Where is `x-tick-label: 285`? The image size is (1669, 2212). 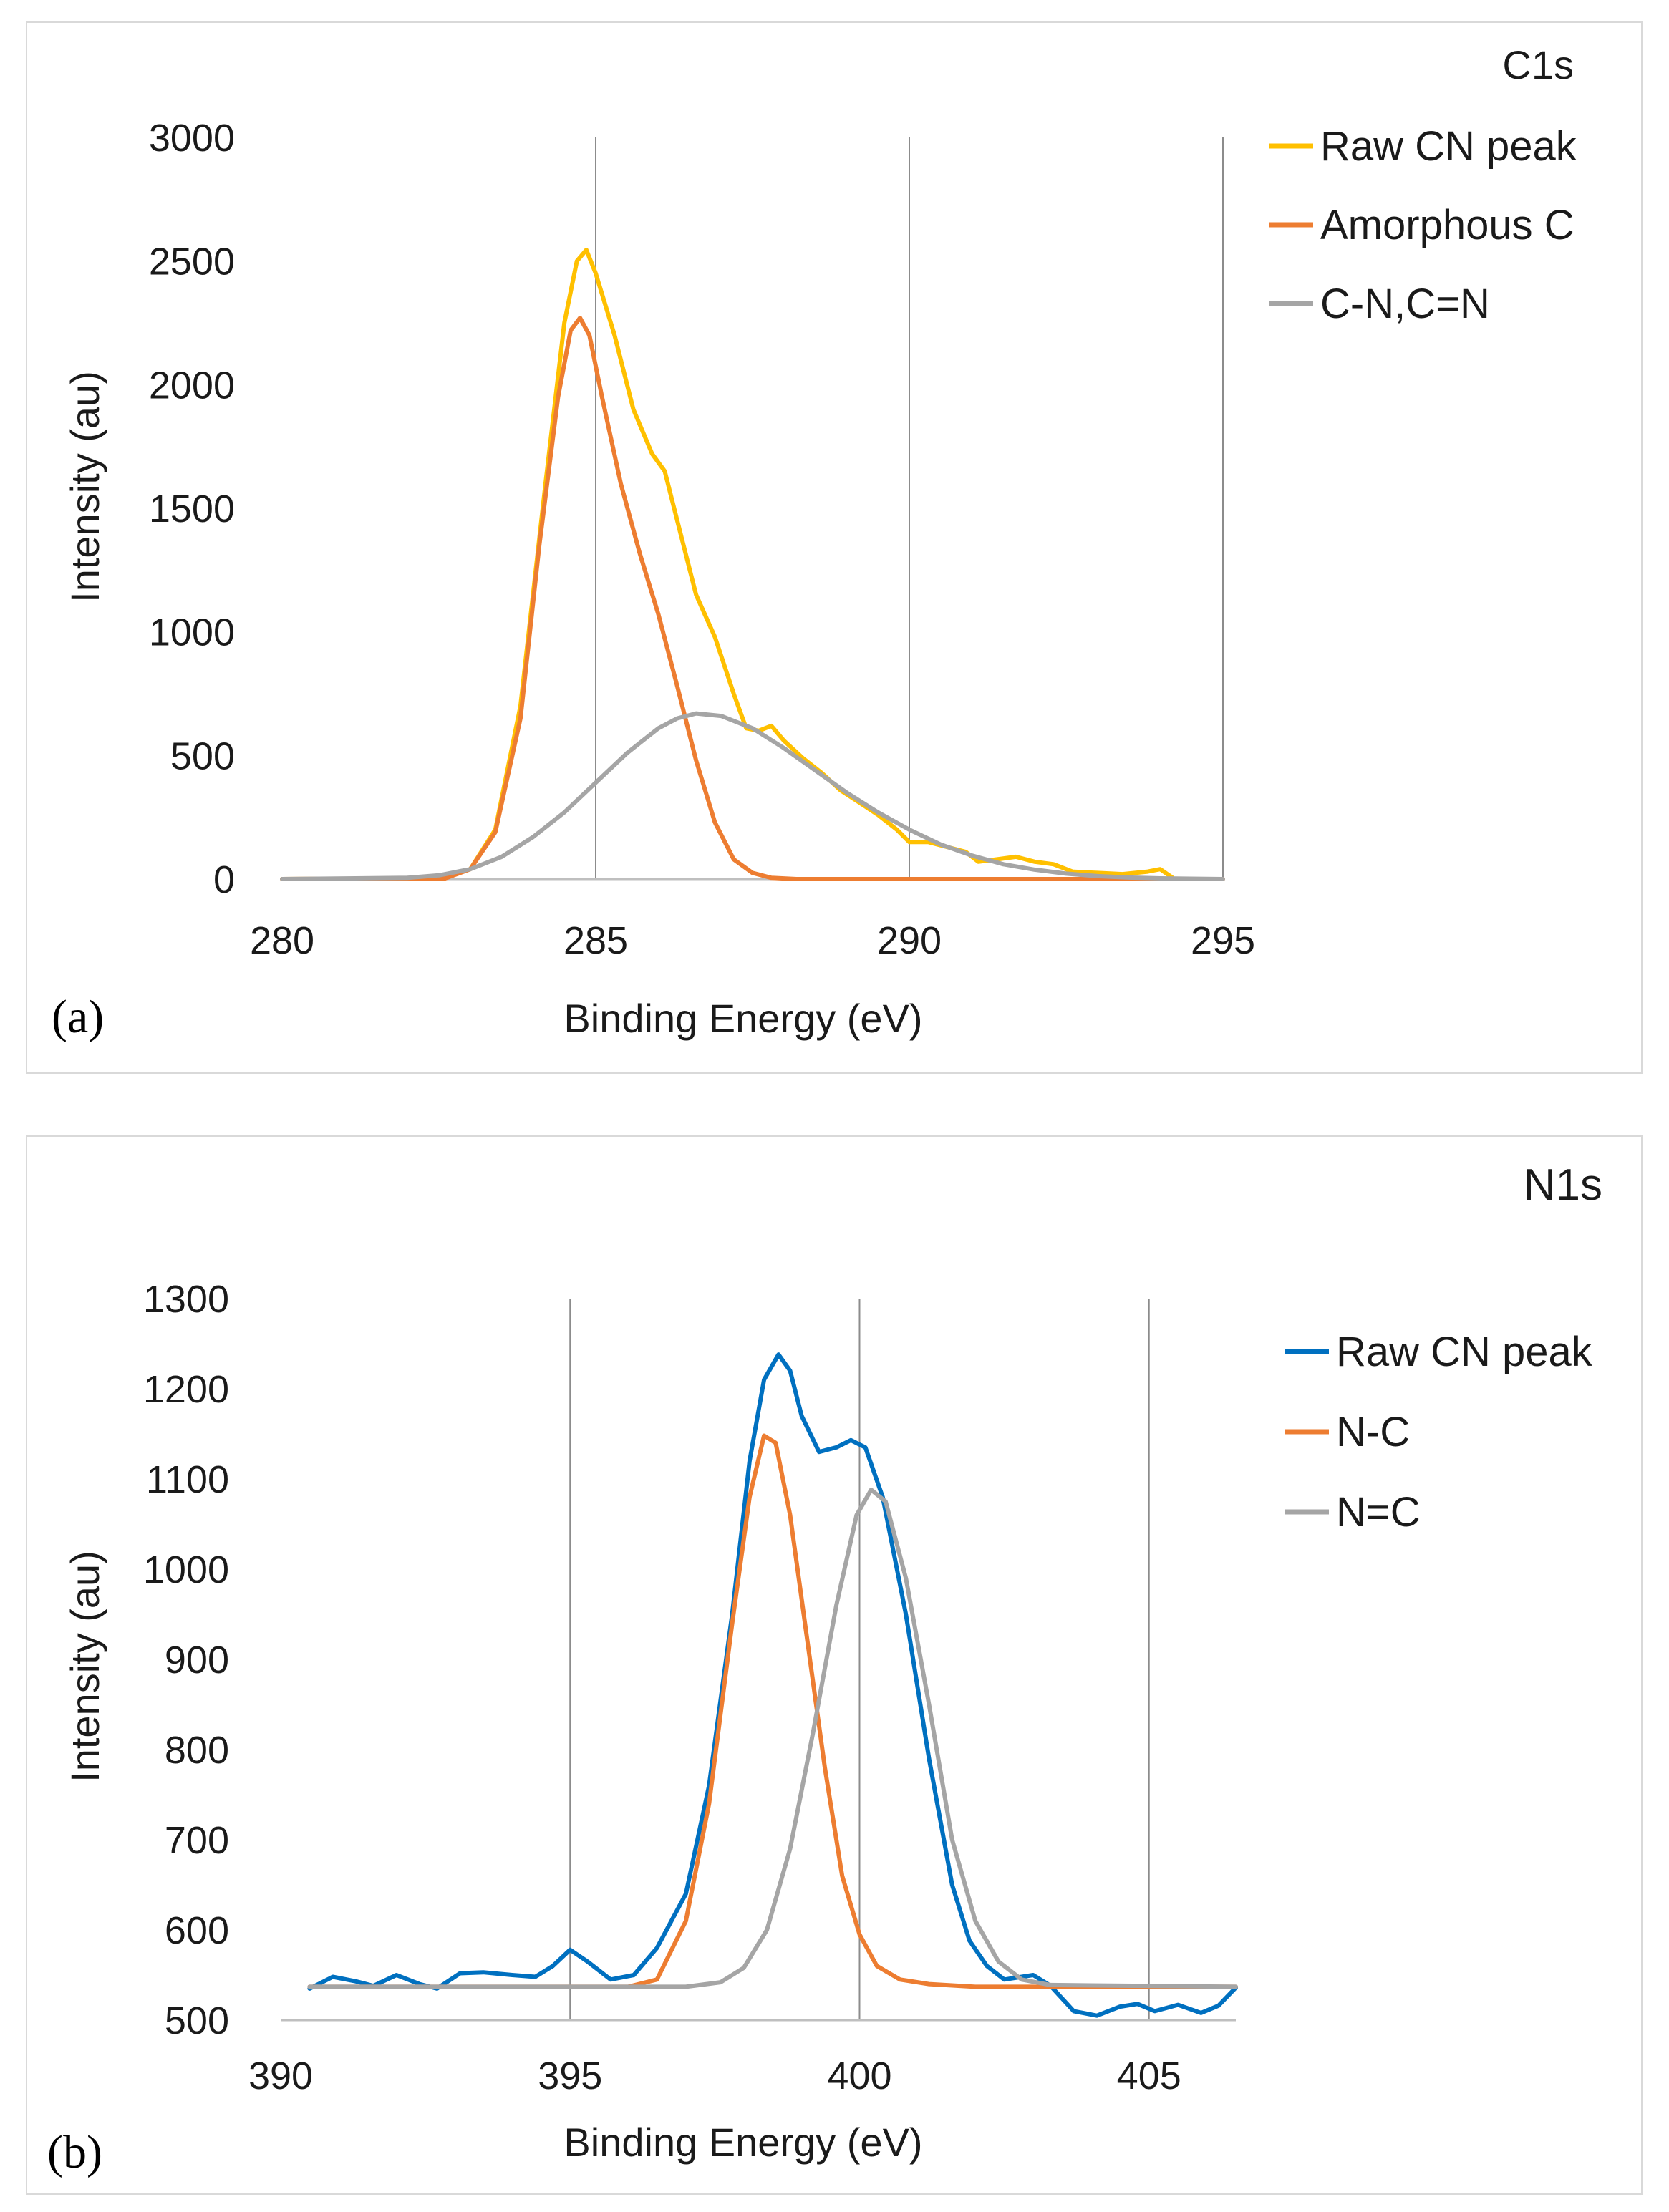
x-tick-label: 285 is located at coordinates (595, 941).